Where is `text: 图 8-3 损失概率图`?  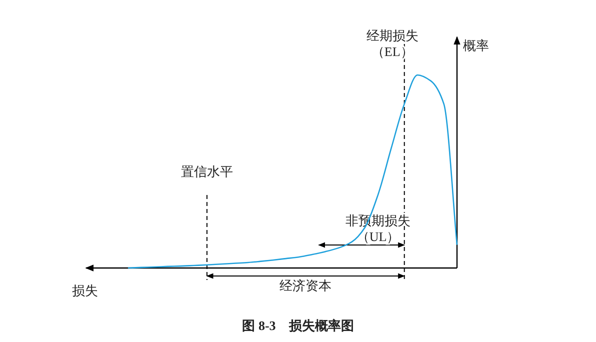 text: 图 8-3 损失概率图 is located at coordinates (298, 325).